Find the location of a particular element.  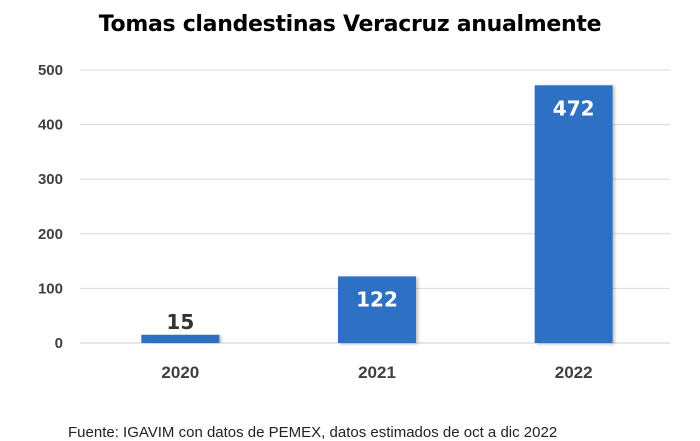

y-tick-label: 300 is located at coordinates (50, 179).